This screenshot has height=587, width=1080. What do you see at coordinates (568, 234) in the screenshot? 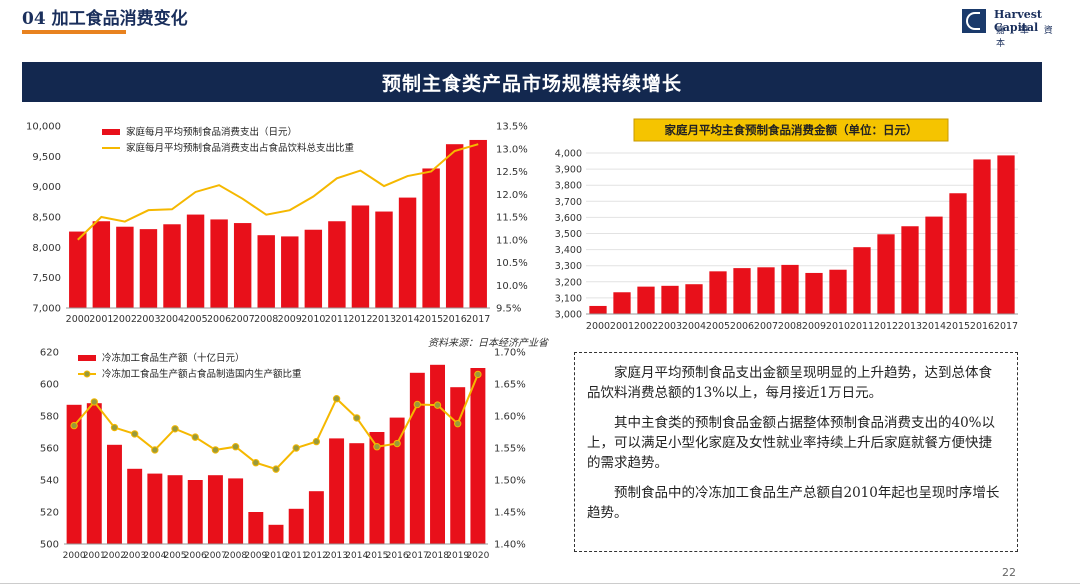
I see `y-tick-label: 3,500` at bounding box center [568, 234].